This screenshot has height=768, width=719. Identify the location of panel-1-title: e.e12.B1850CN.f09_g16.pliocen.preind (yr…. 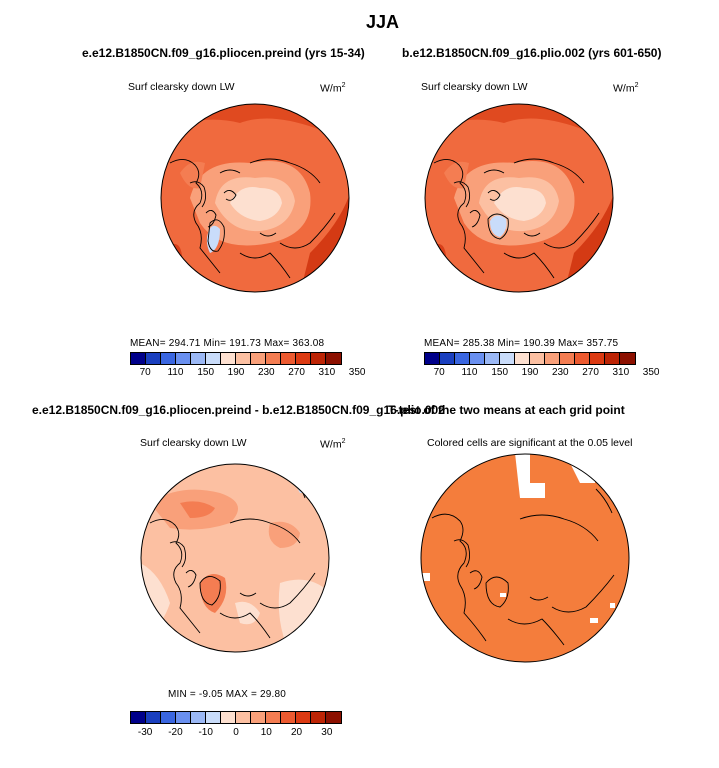
(223, 53).